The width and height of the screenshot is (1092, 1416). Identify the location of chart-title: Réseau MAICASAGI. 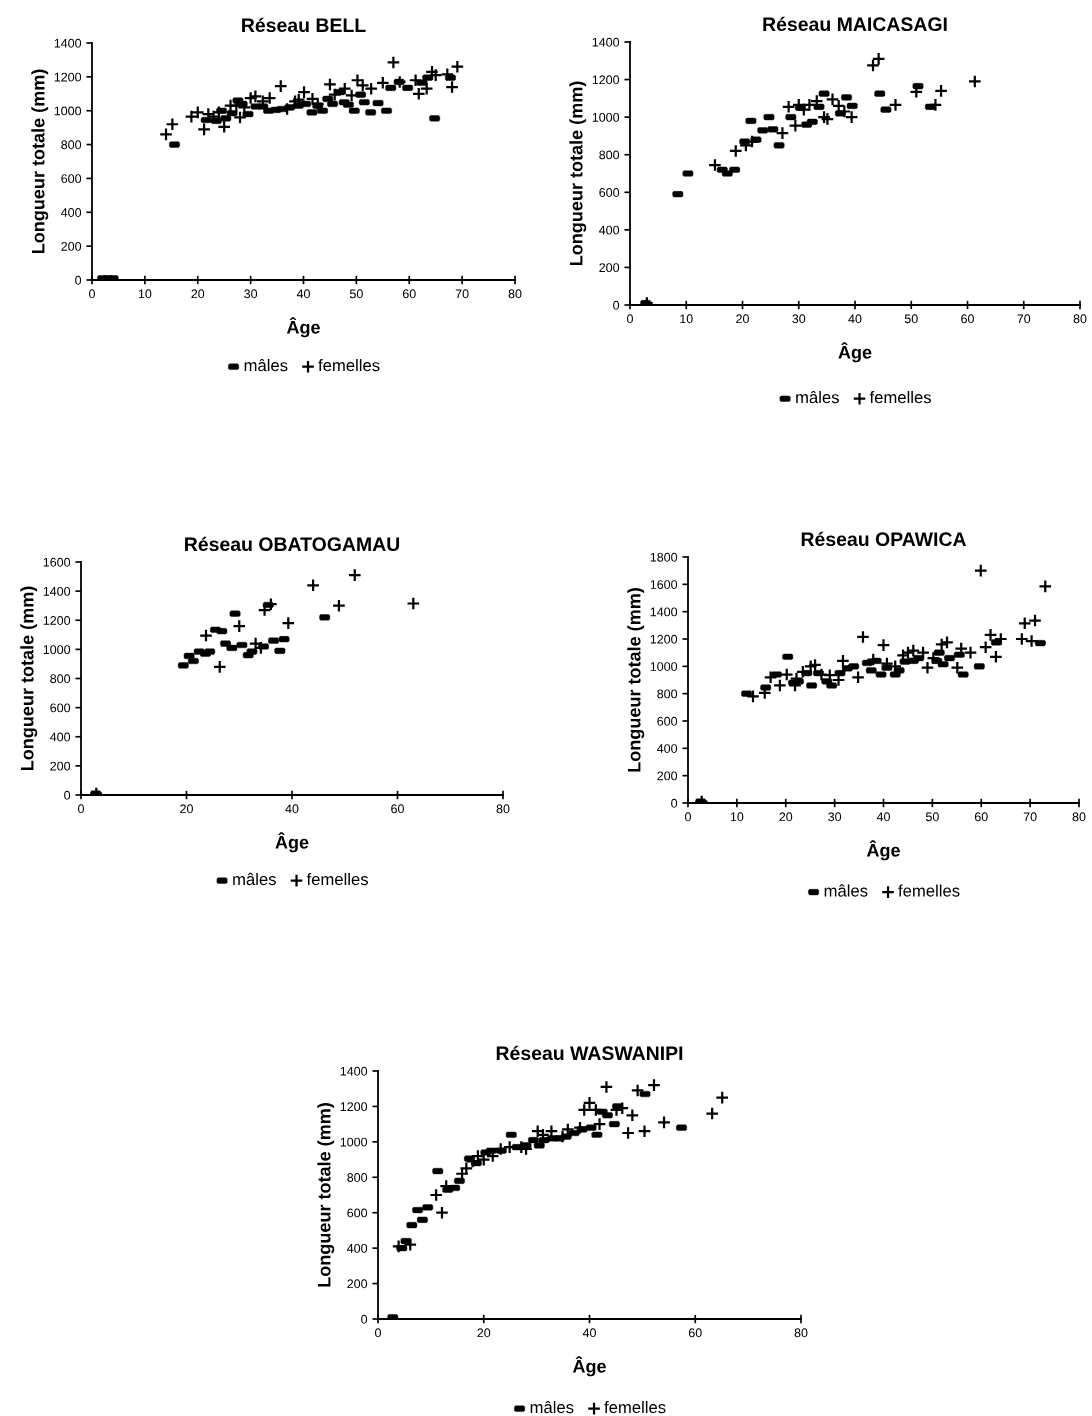
(855, 24).